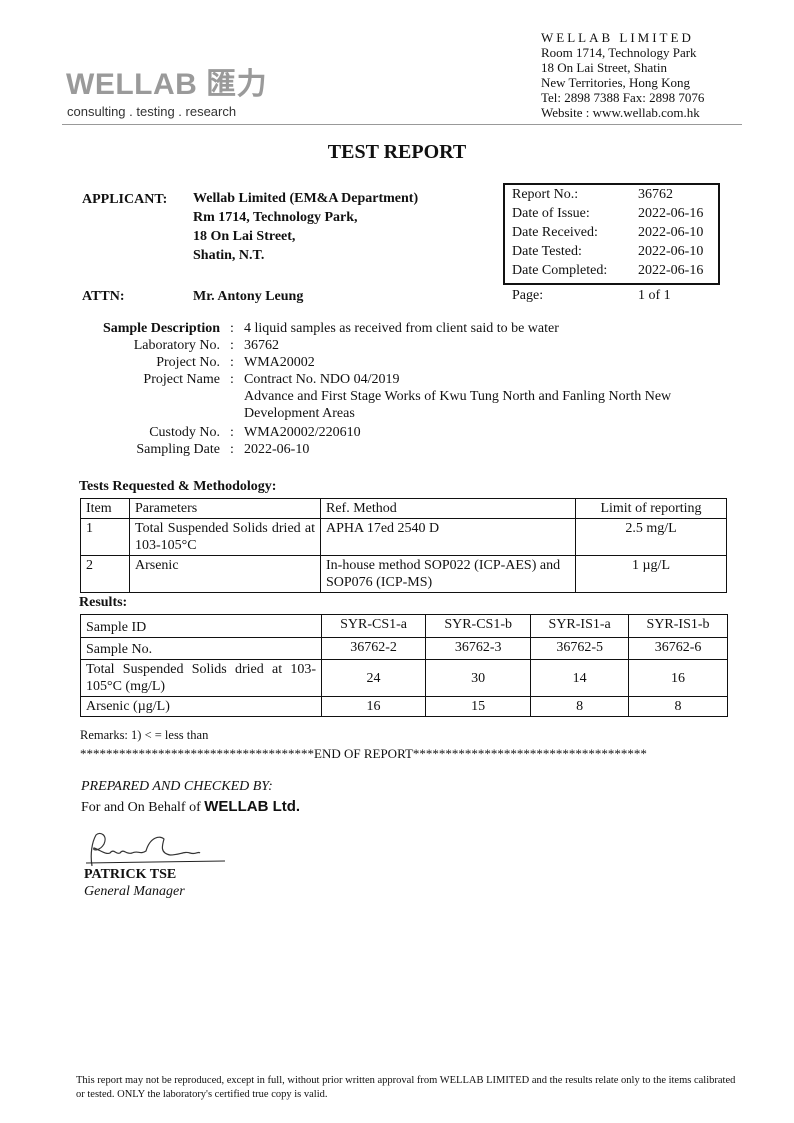 The image size is (794, 1123). Describe the element at coordinates (181, 379) in the screenshot. I see `project-name-label: Project Name` at that location.